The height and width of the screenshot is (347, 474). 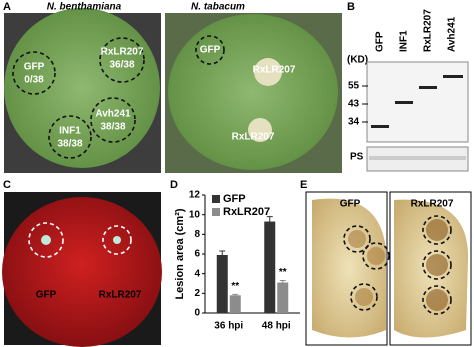 What do you see at coordinates (121, 65) in the screenshot?
I see `spot-score: 36/38` at bounding box center [121, 65].